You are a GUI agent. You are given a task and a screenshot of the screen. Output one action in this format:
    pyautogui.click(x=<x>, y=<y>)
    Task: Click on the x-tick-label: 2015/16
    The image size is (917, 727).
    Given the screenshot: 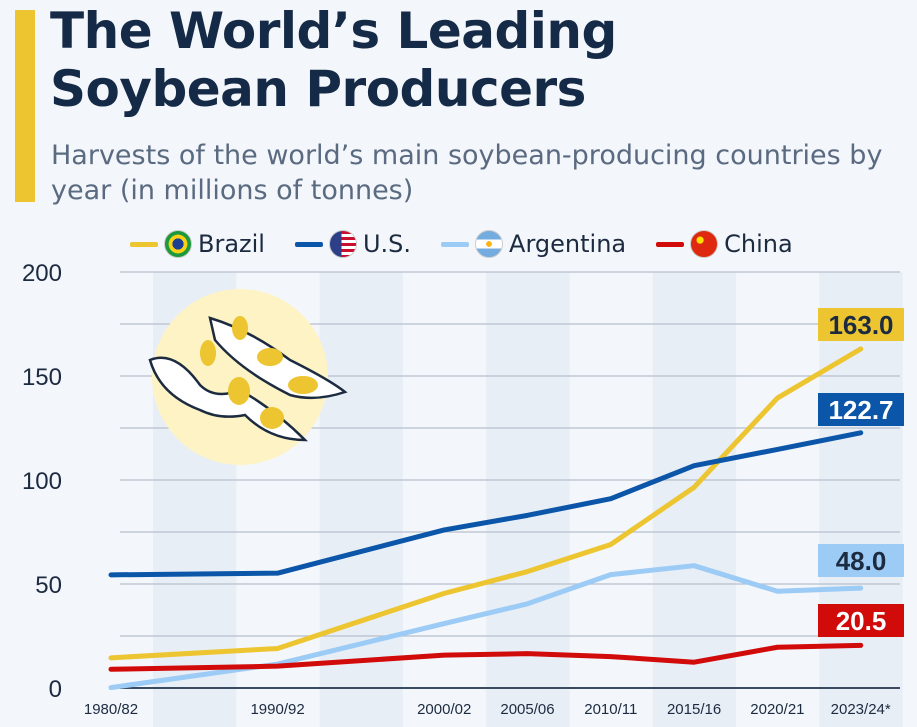 What is the action you would take?
    pyautogui.click(x=694, y=709)
    